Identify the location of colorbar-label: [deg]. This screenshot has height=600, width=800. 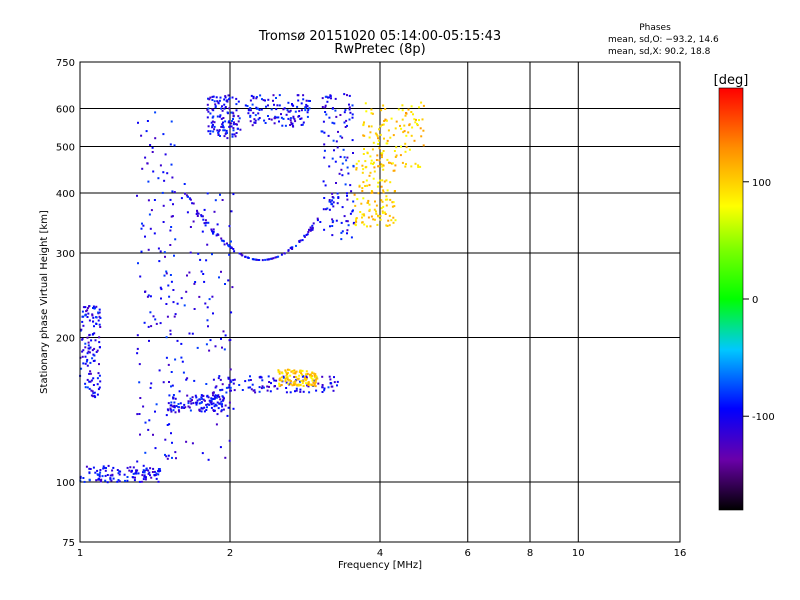
(731, 80).